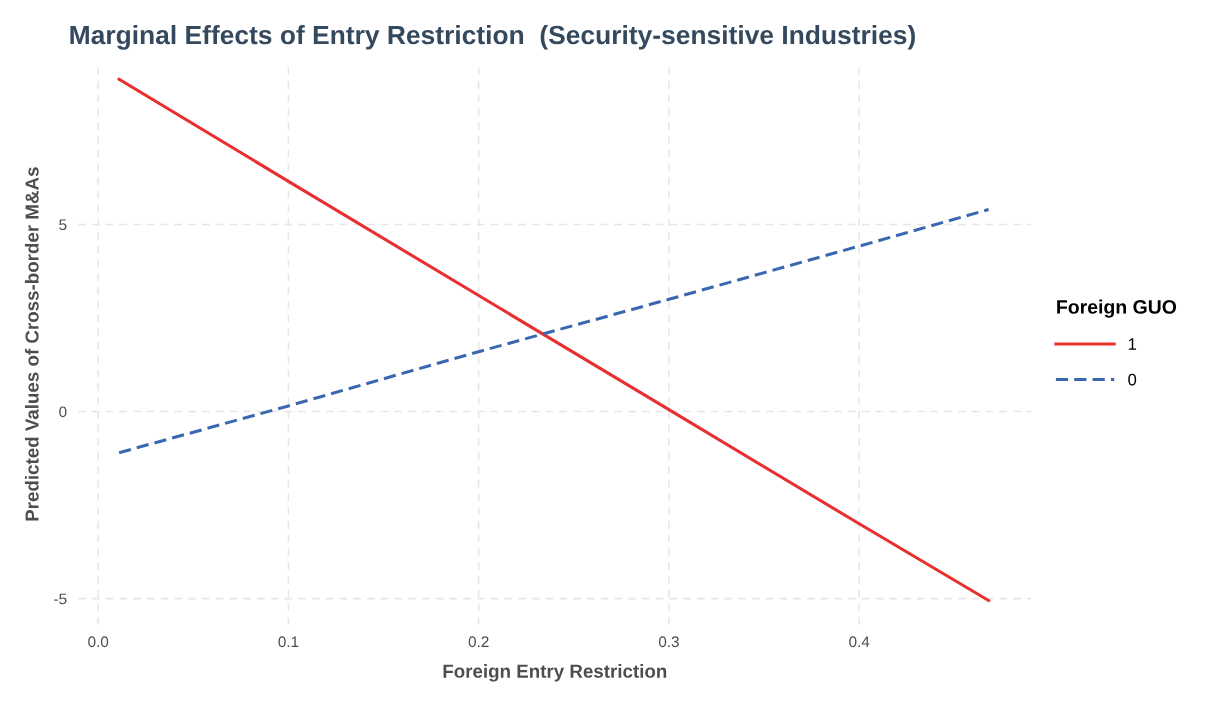 Image resolution: width=1222 pixels, height=706 pixels. What do you see at coordinates (492, 37) in the screenshot?
I see `chart-title: Marginal Effects of Entry Restriction (Security-sensitive Industries)` at bounding box center [492, 37].